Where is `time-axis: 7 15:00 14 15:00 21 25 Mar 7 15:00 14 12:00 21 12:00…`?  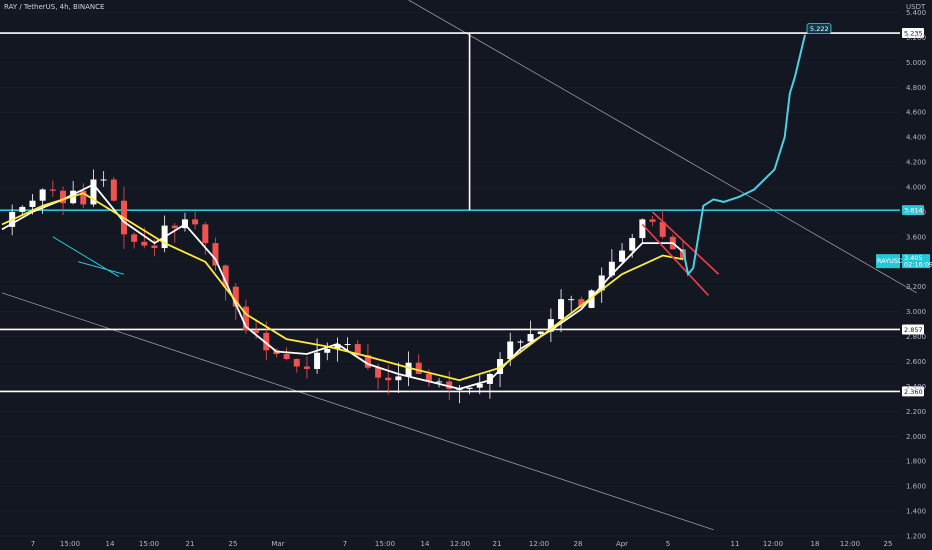 time-axis: 7 15:00 14 15:00 21 25 Mar 7 15:00 14 12:00 21 12:00… is located at coordinates (462, 544).